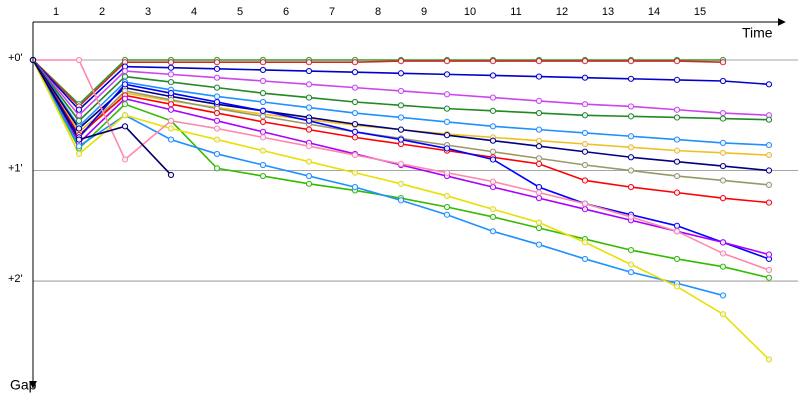 The height and width of the screenshot is (400, 800). What do you see at coordinates (23, 385) in the screenshot?
I see `y-axis-title: Gap` at bounding box center [23, 385].